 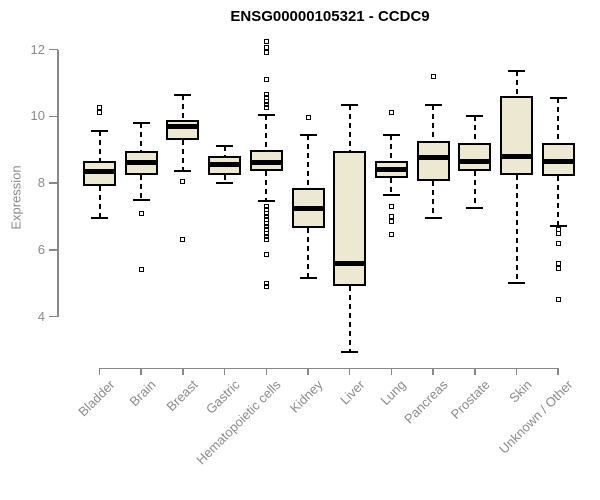 What do you see at coordinates (426, 402) in the screenshot?
I see `x-axis-tick-label: Pancreas` at bounding box center [426, 402].